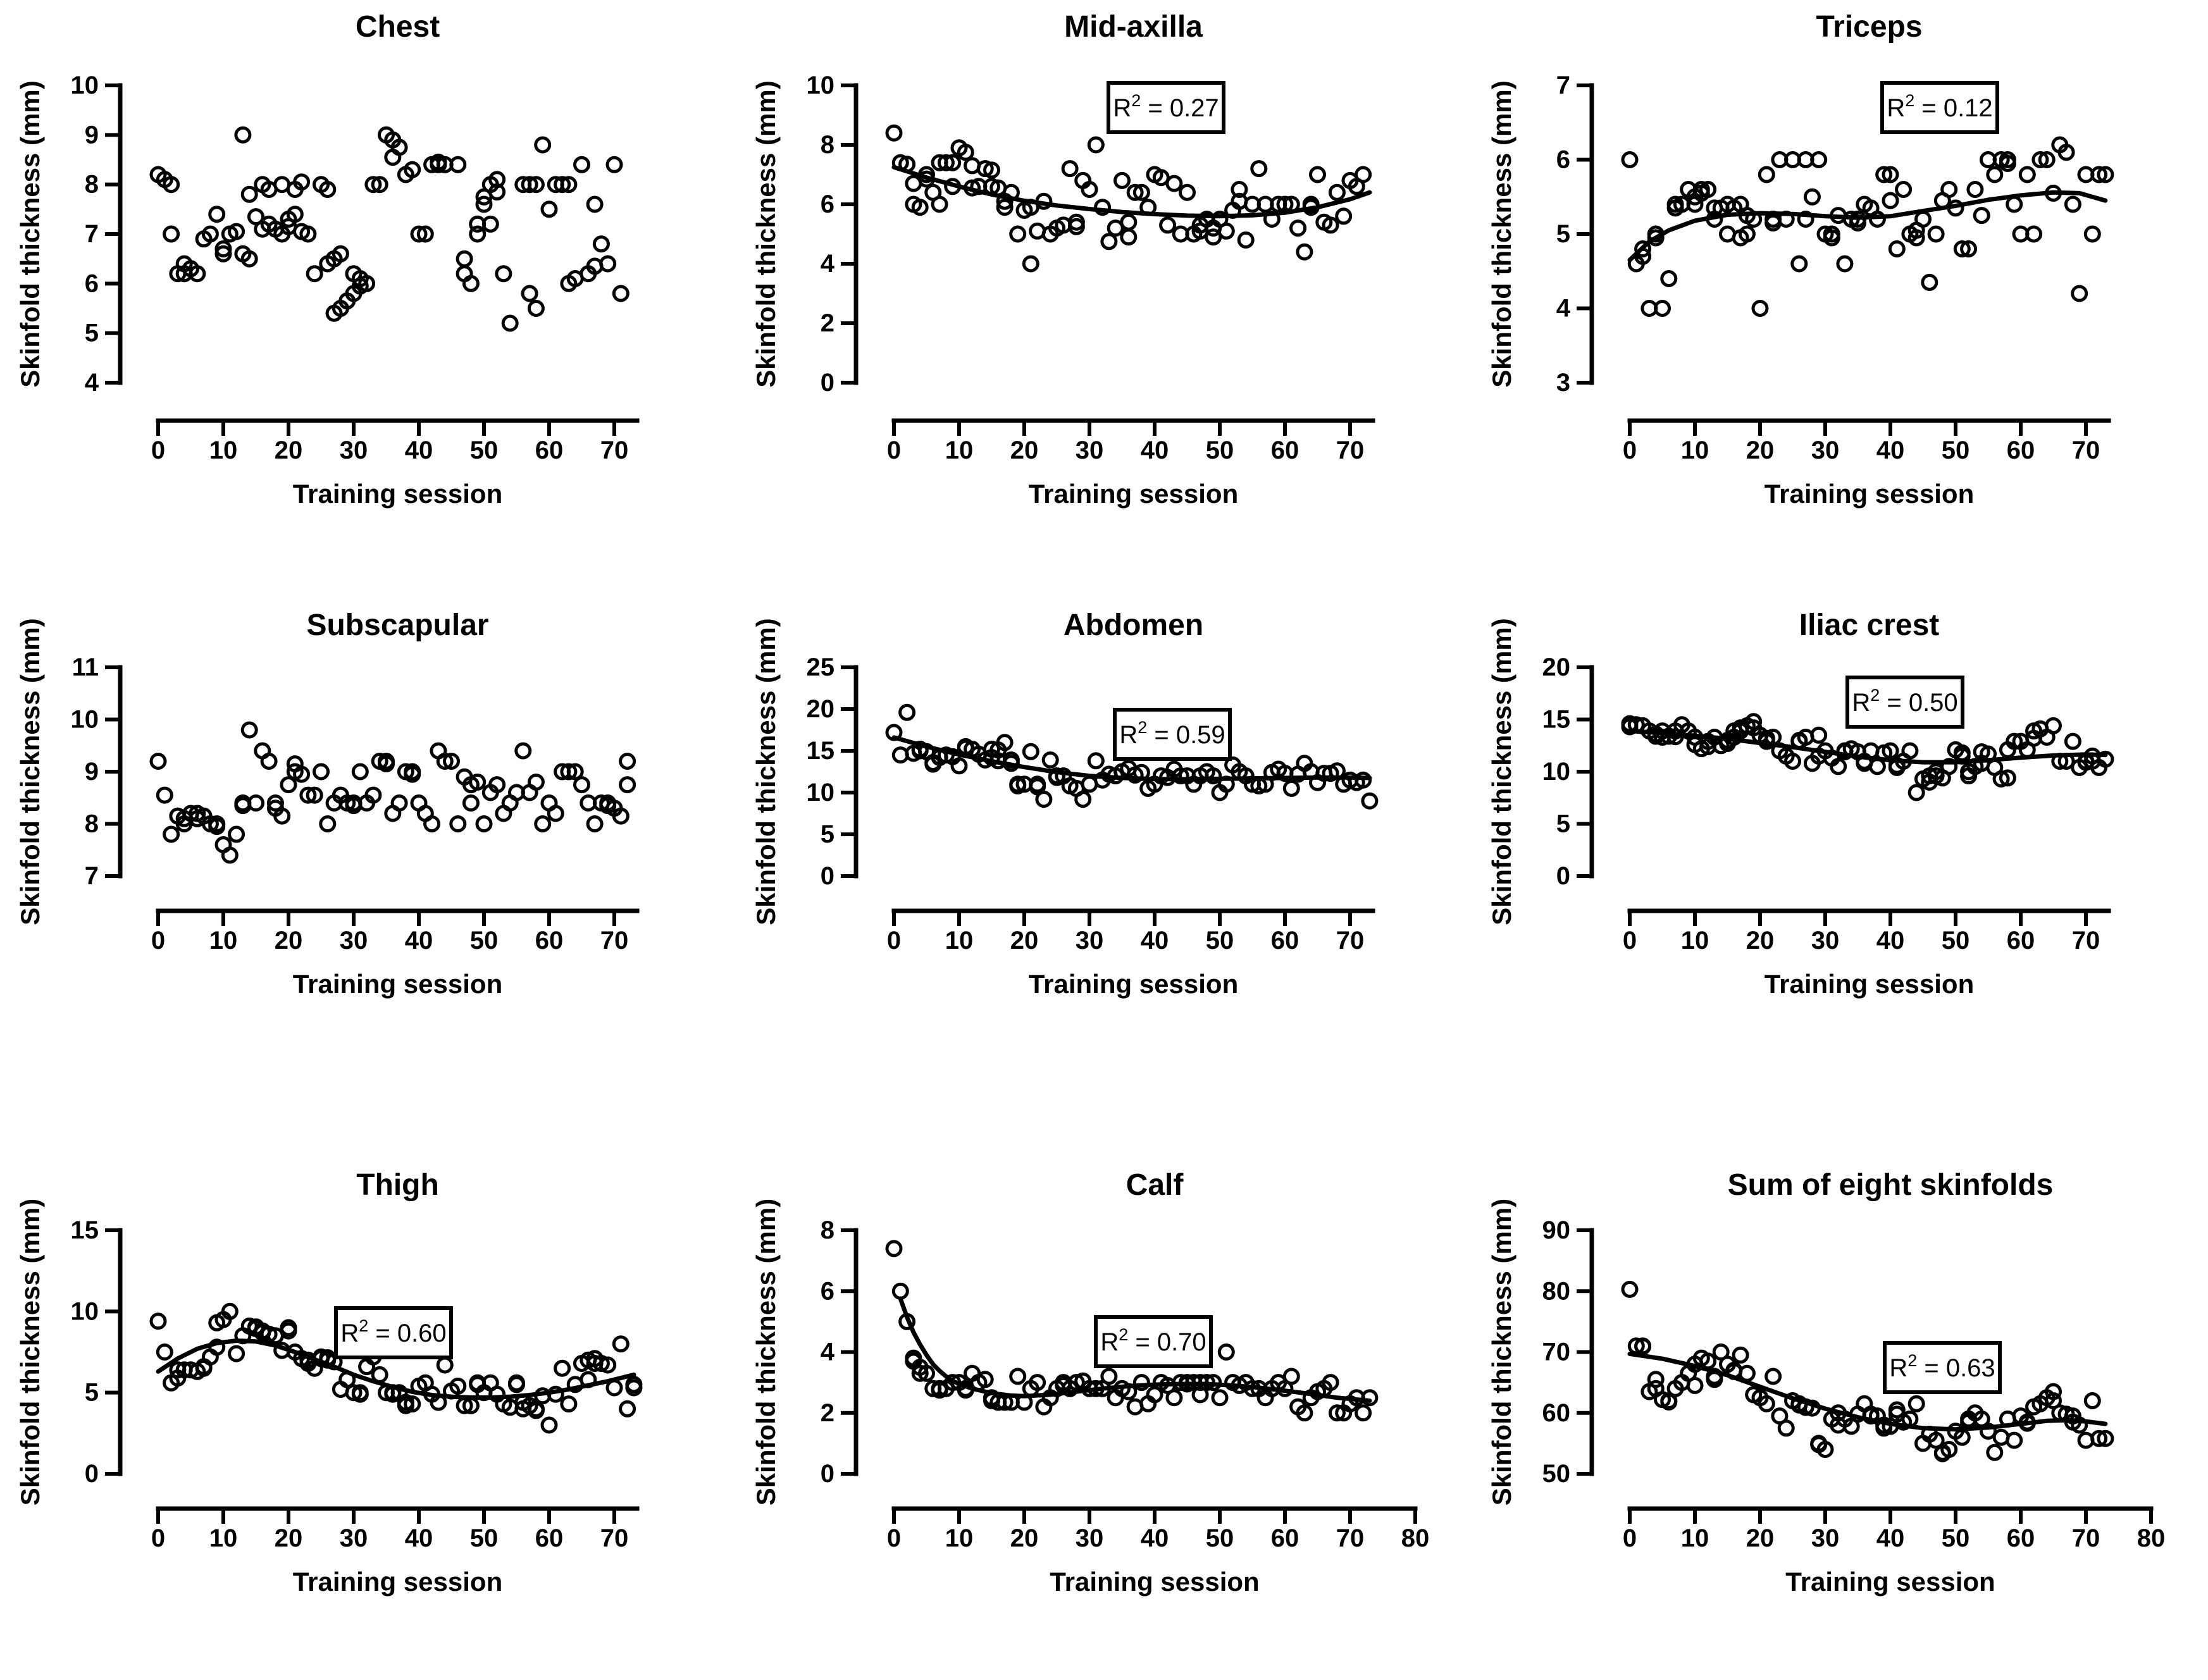  What do you see at coordinates (1869, 27) in the screenshot?
I see `plot-title: Triceps` at bounding box center [1869, 27].